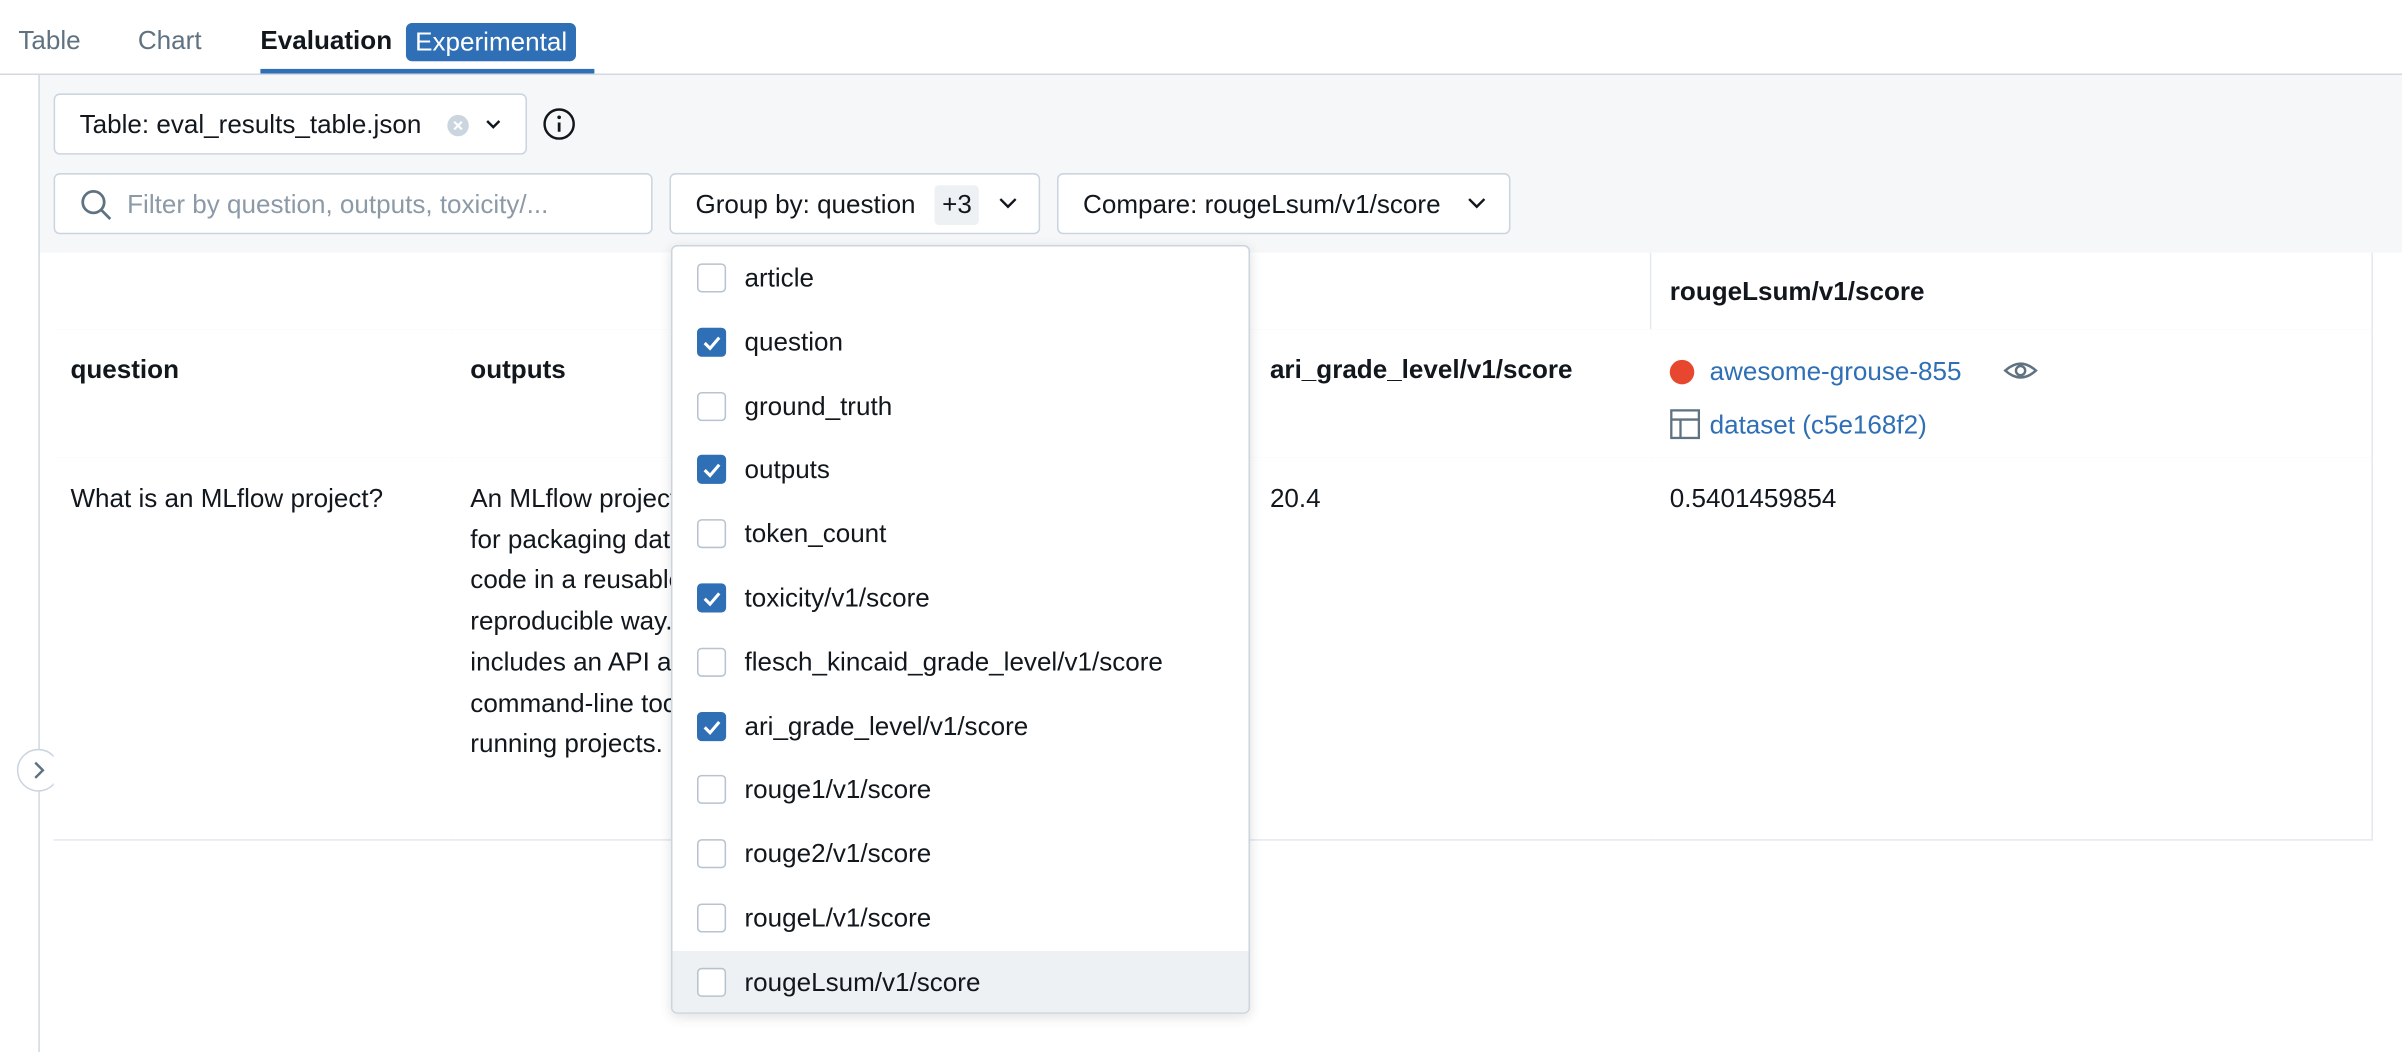  I want to click on dropdown-option: flesch_kincaid_grade_level/v1/score, so click(961, 663).